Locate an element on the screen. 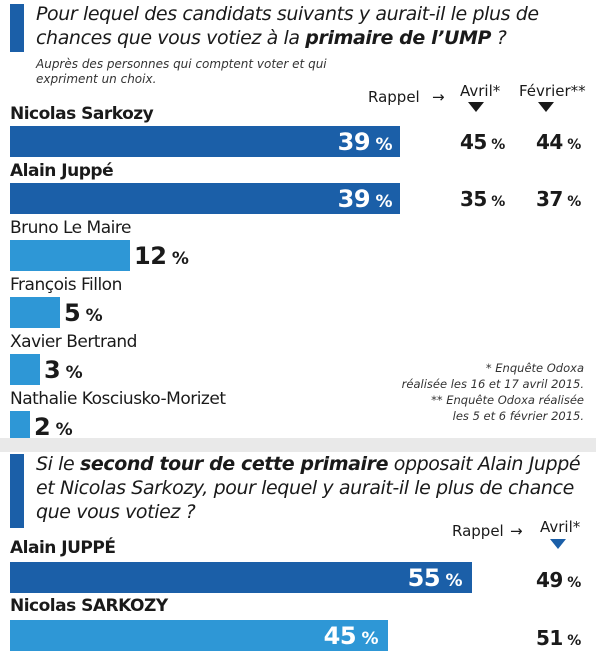  bar-label: Nathalie Kosciusko-Morizet is located at coordinates (118, 399).